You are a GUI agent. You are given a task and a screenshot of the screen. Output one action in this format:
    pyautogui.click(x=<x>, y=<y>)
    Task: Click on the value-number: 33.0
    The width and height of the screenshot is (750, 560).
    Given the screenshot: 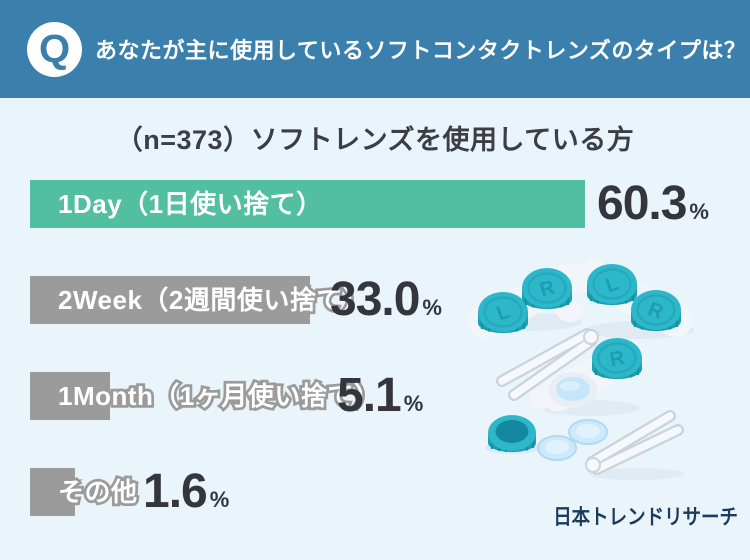 What is the action you would take?
    pyautogui.click(x=375, y=299)
    